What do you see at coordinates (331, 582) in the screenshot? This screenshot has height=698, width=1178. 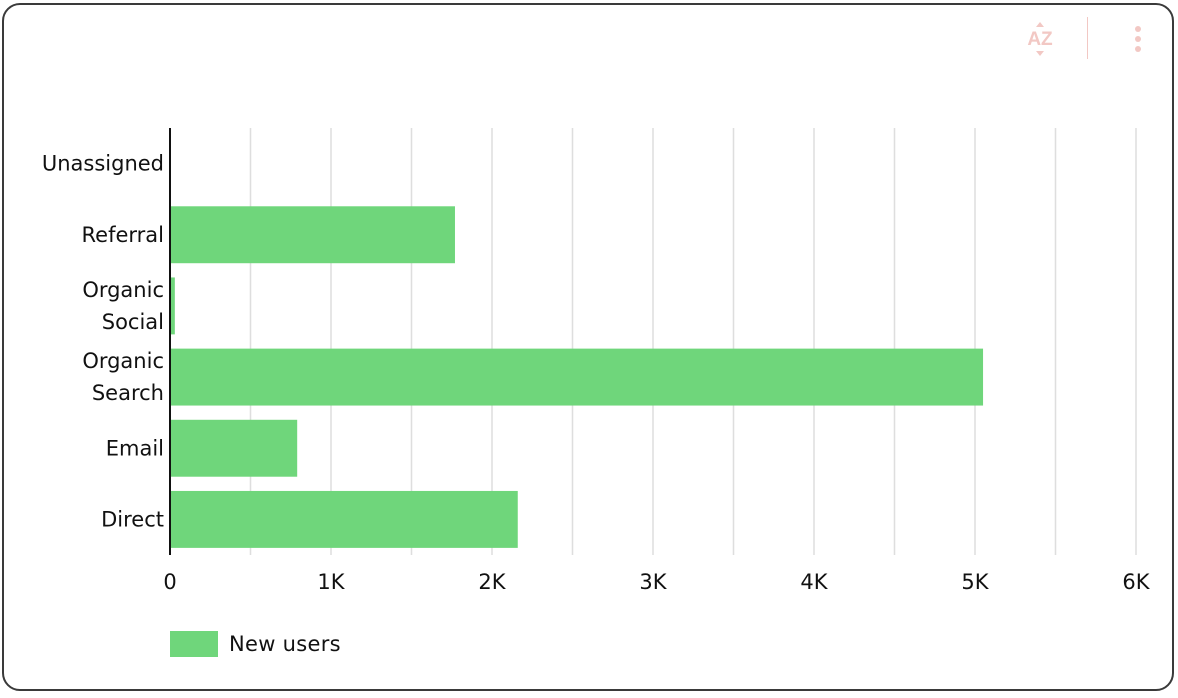 I see `x-tick-label: 1K` at bounding box center [331, 582].